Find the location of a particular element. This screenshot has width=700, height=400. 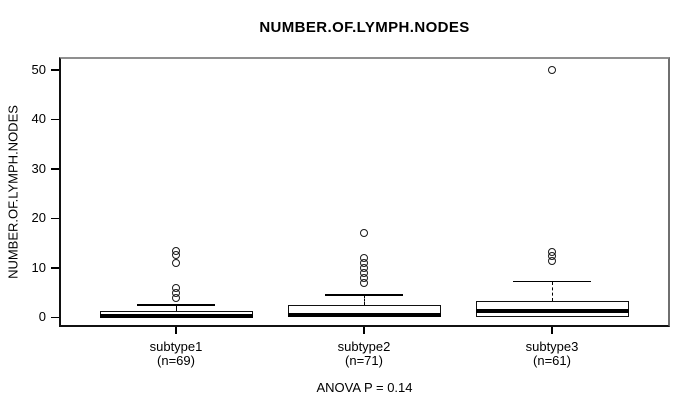

chart-title: NUMBER.OF.LYMPH.NODES is located at coordinates (364, 27).